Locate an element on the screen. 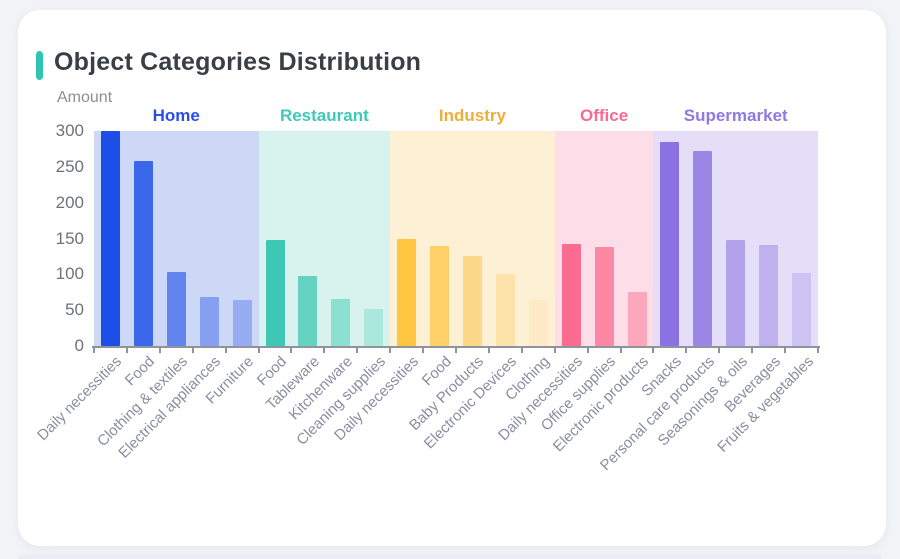  group-header-home: Home is located at coordinates (176, 115).